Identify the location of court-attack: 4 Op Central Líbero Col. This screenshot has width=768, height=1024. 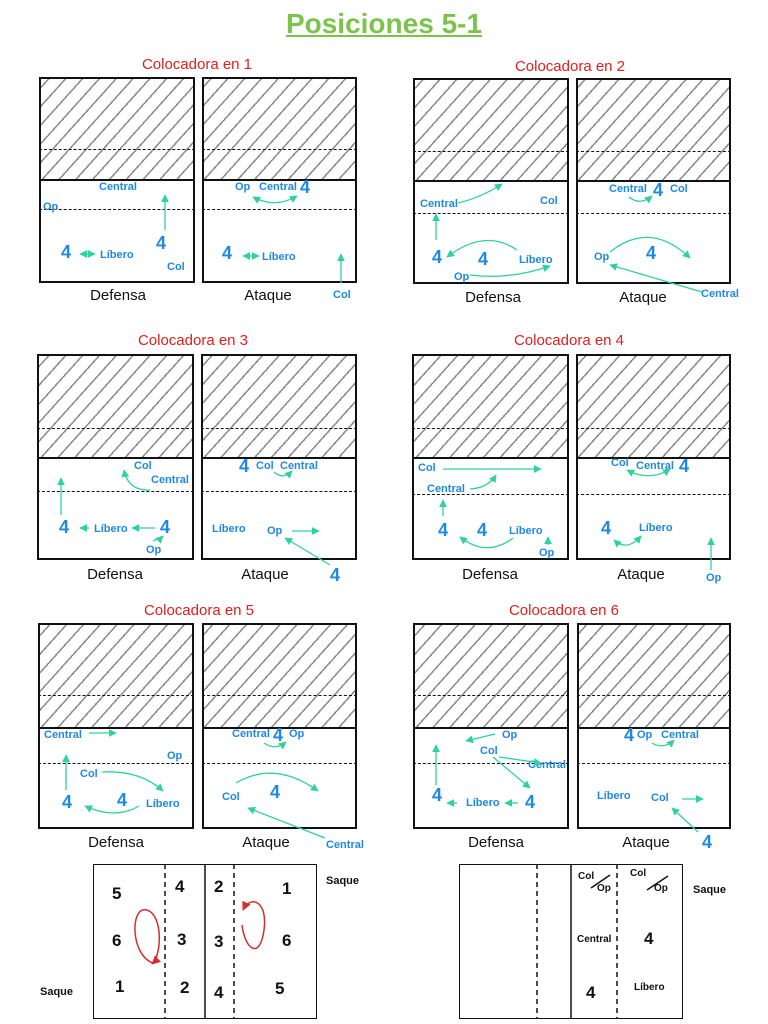
(654, 726).